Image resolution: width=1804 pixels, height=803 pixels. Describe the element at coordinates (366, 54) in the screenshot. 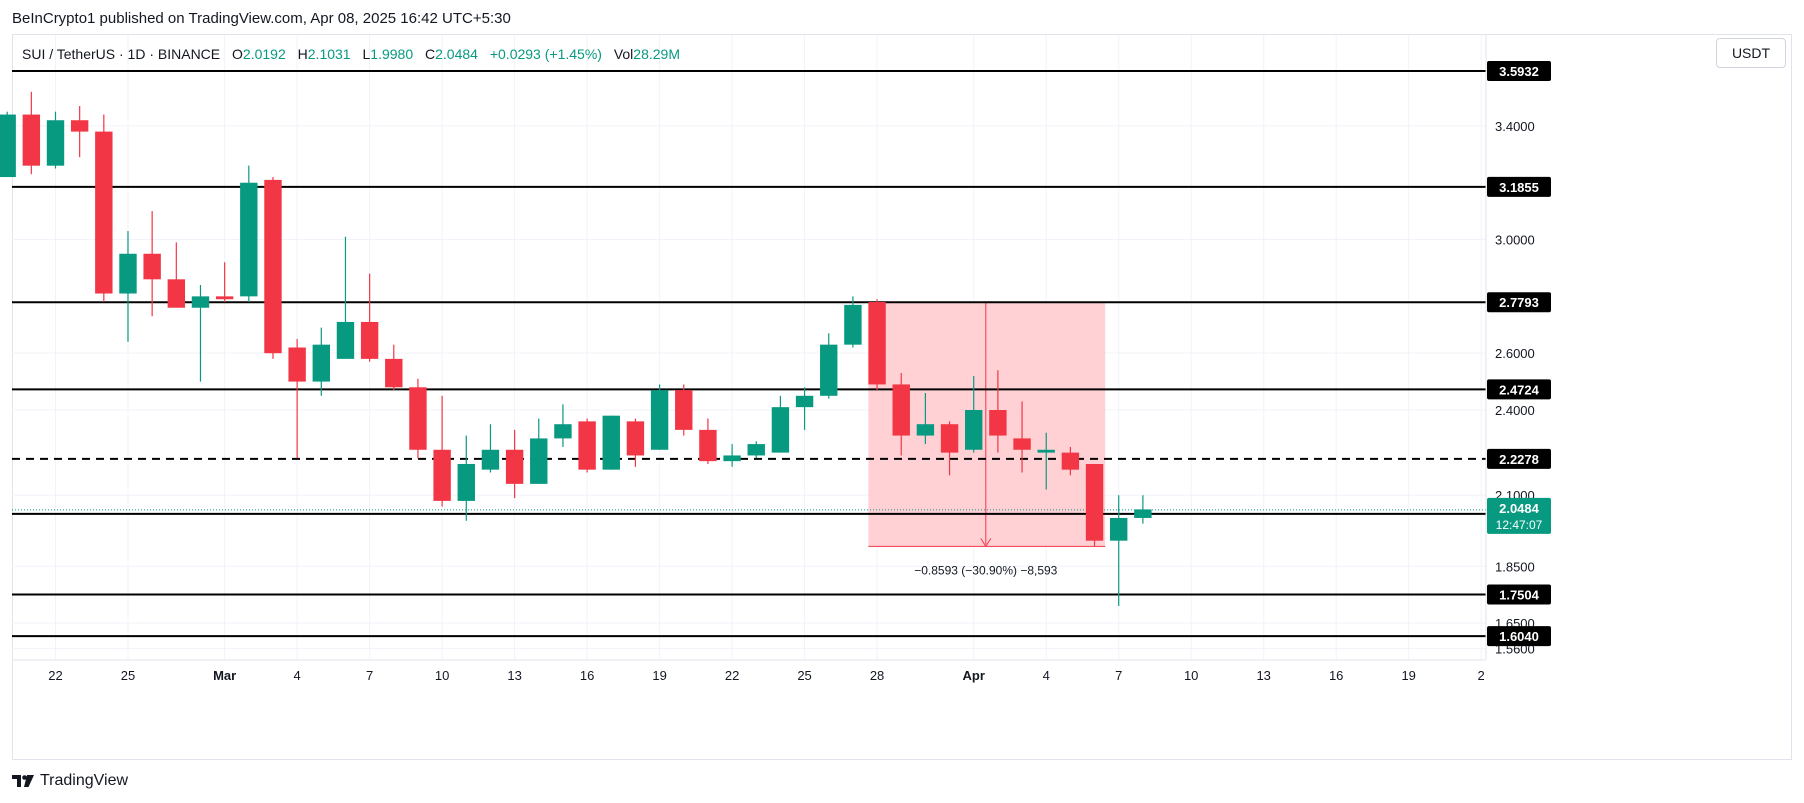

I see `low-label: L` at that location.